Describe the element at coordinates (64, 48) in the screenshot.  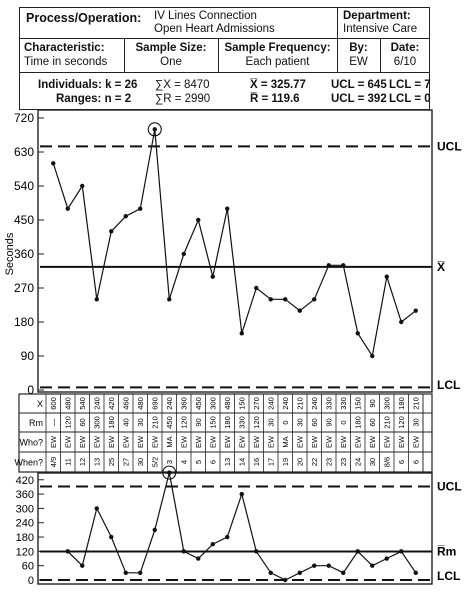
I see `characteristic-label: Characteristic:` at that location.